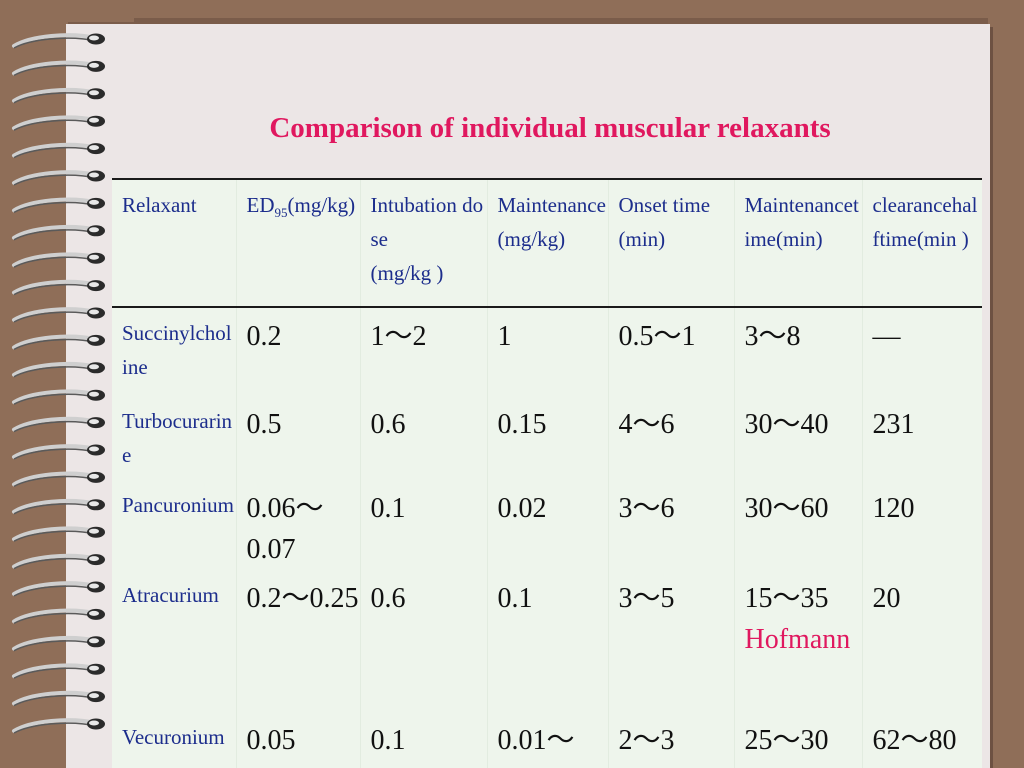  I want to click on clearance-value: 231, so click(922, 438).